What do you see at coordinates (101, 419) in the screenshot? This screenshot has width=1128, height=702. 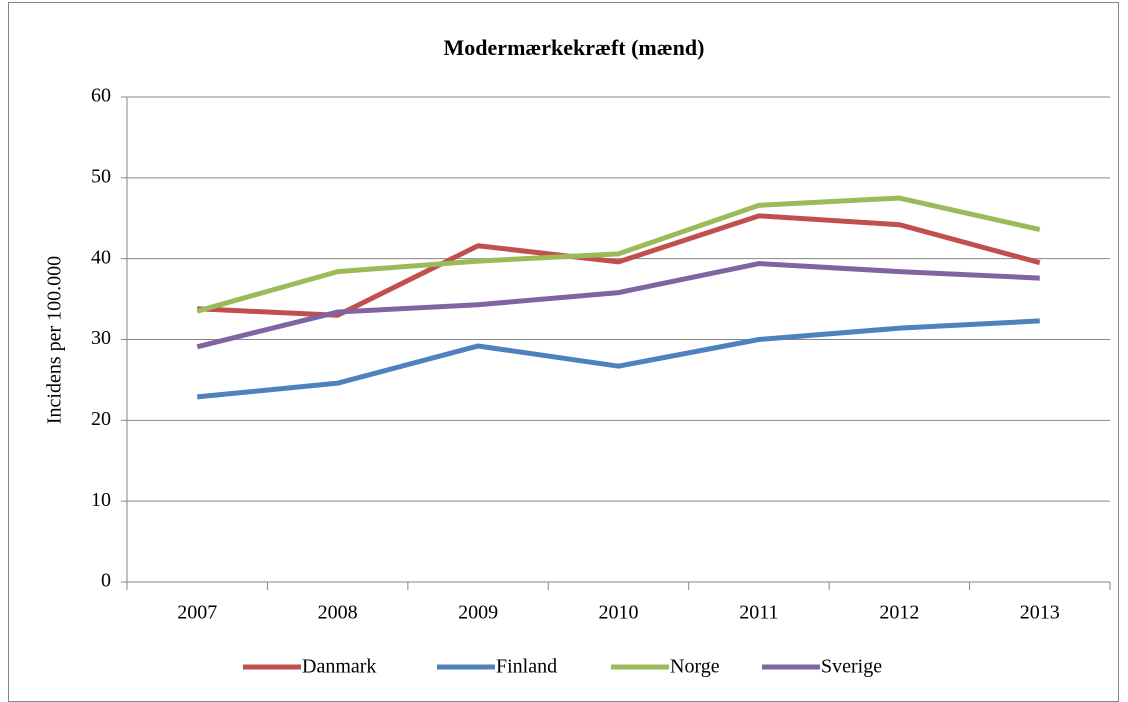 I see `y-tick-label: 20` at bounding box center [101, 419].